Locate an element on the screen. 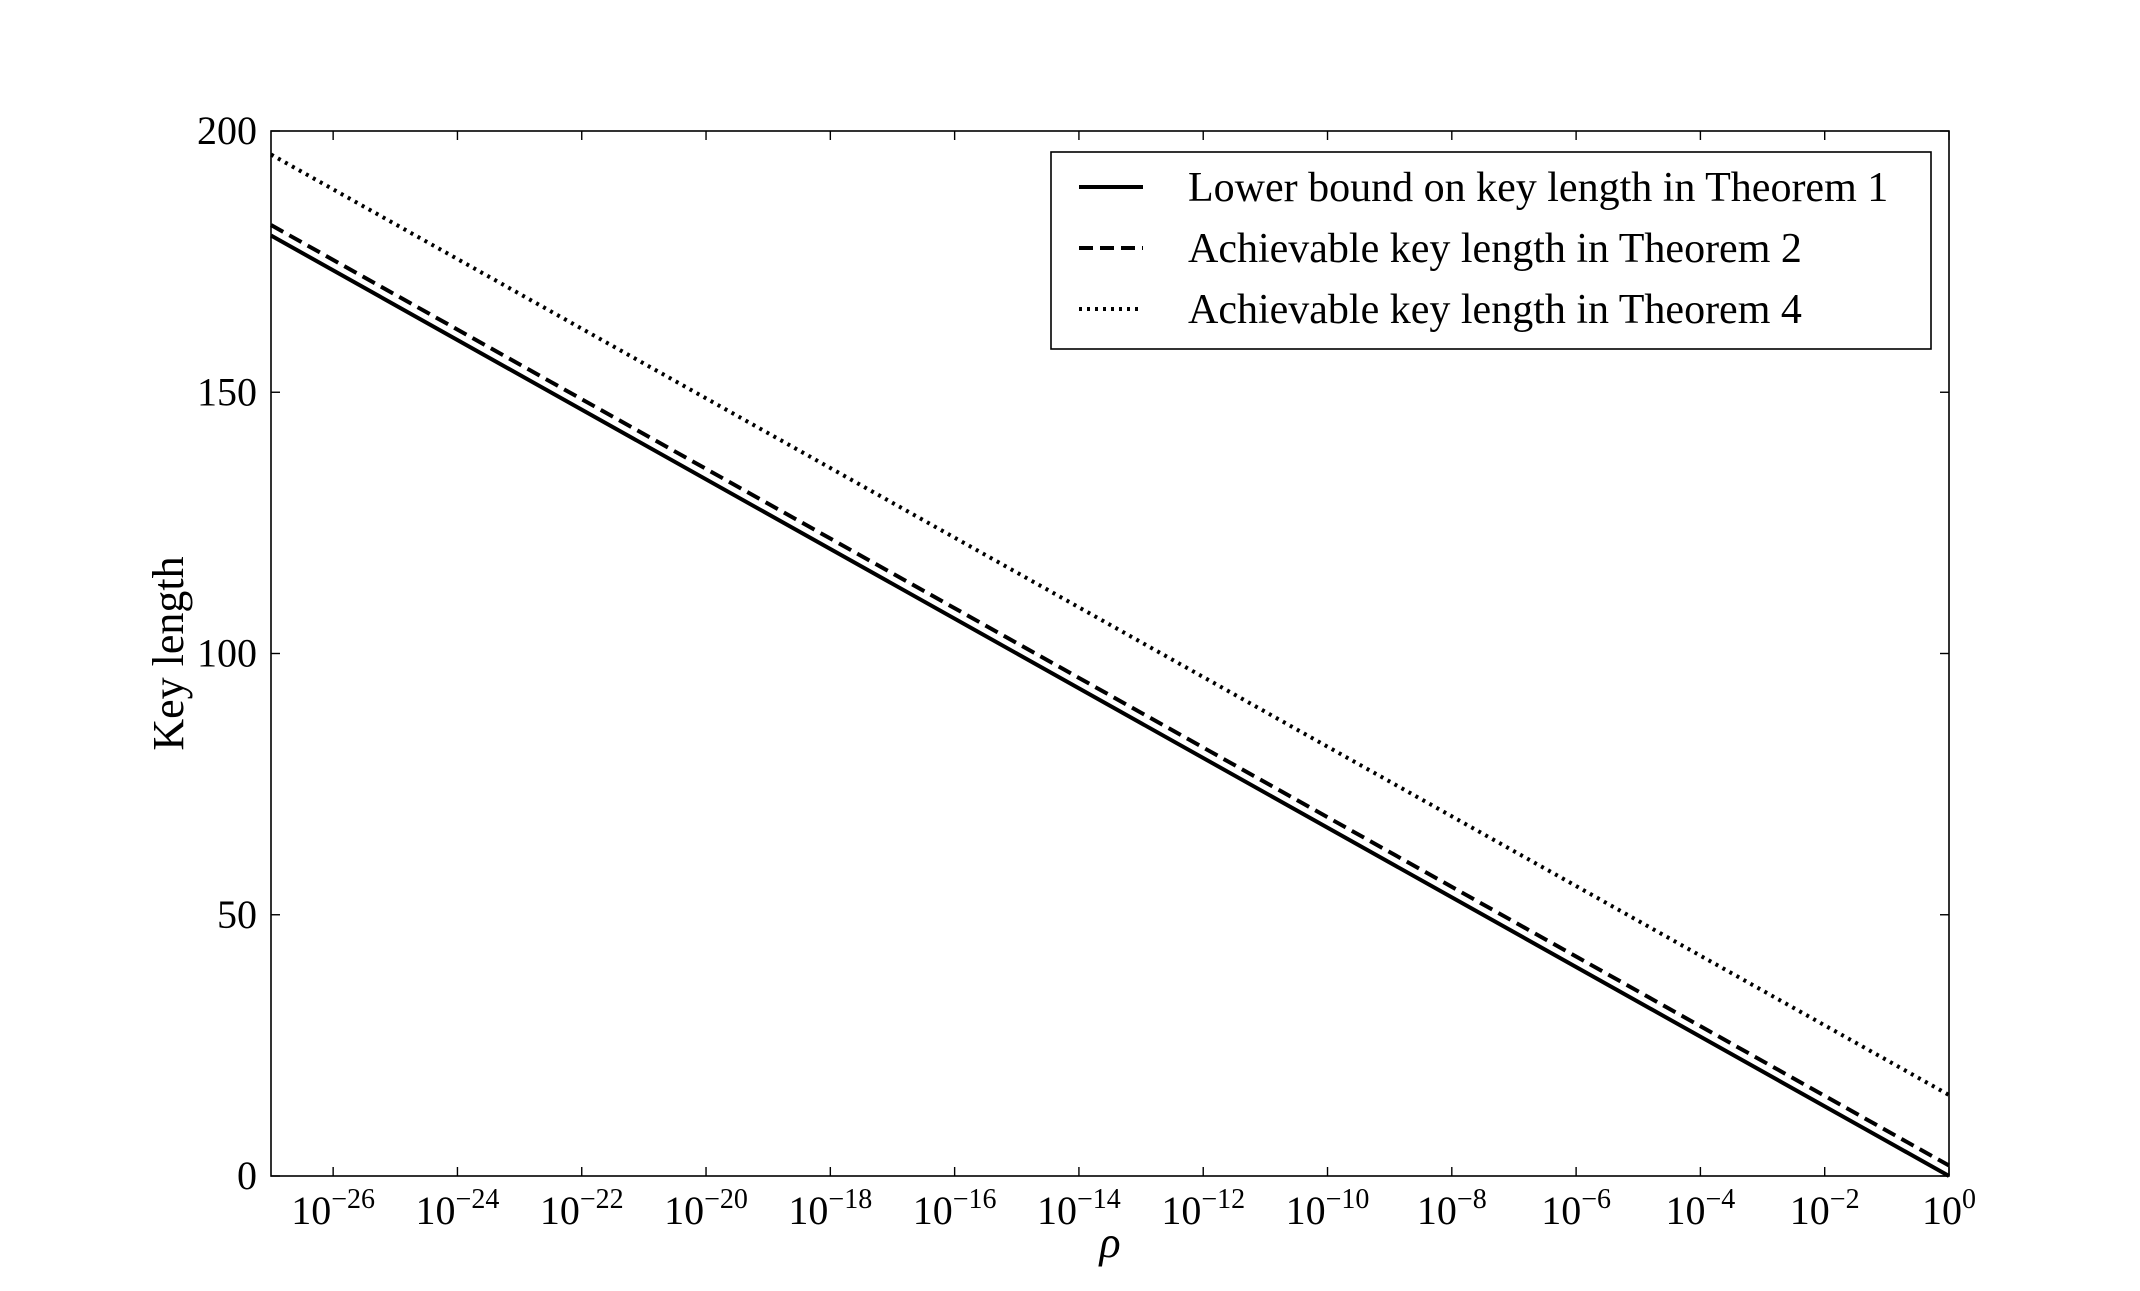 Image resolution: width=2140 pixels, height=1291 pixels. y-tick-label: 0 is located at coordinates (247, 1175).